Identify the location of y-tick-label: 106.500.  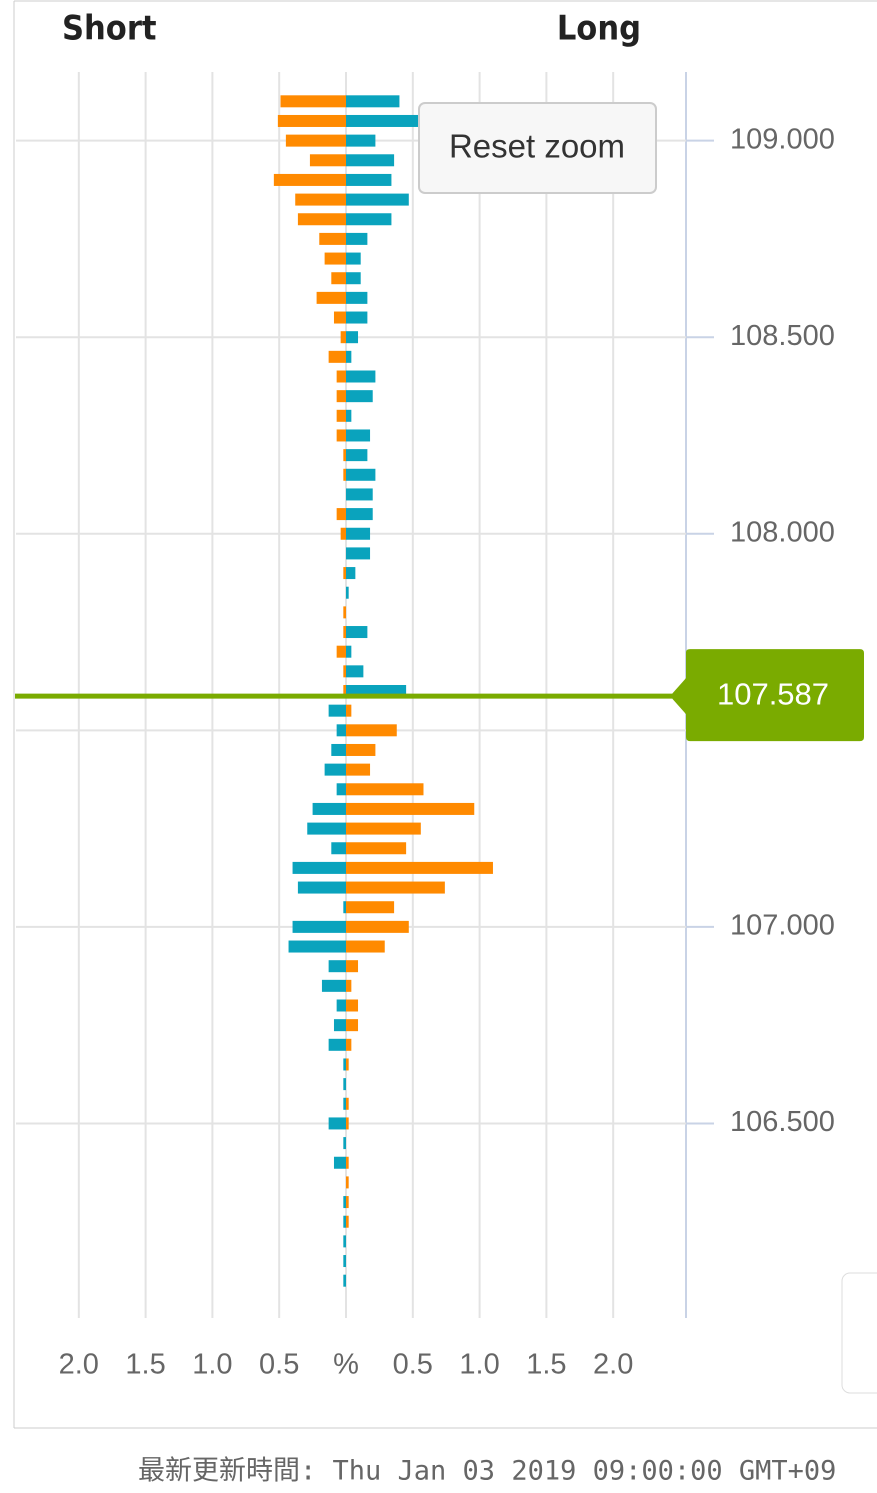
(782, 1122).